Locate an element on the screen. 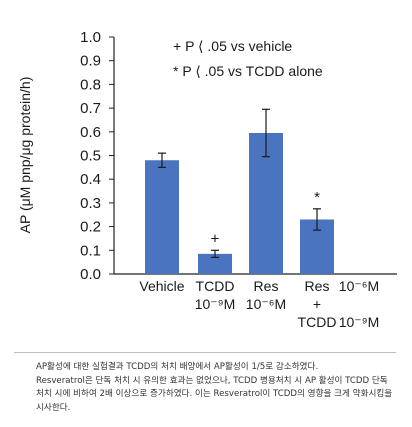 This screenshot has width=412, height=427. y-tick-label: 1.0 is located at coordinates (90, 37).